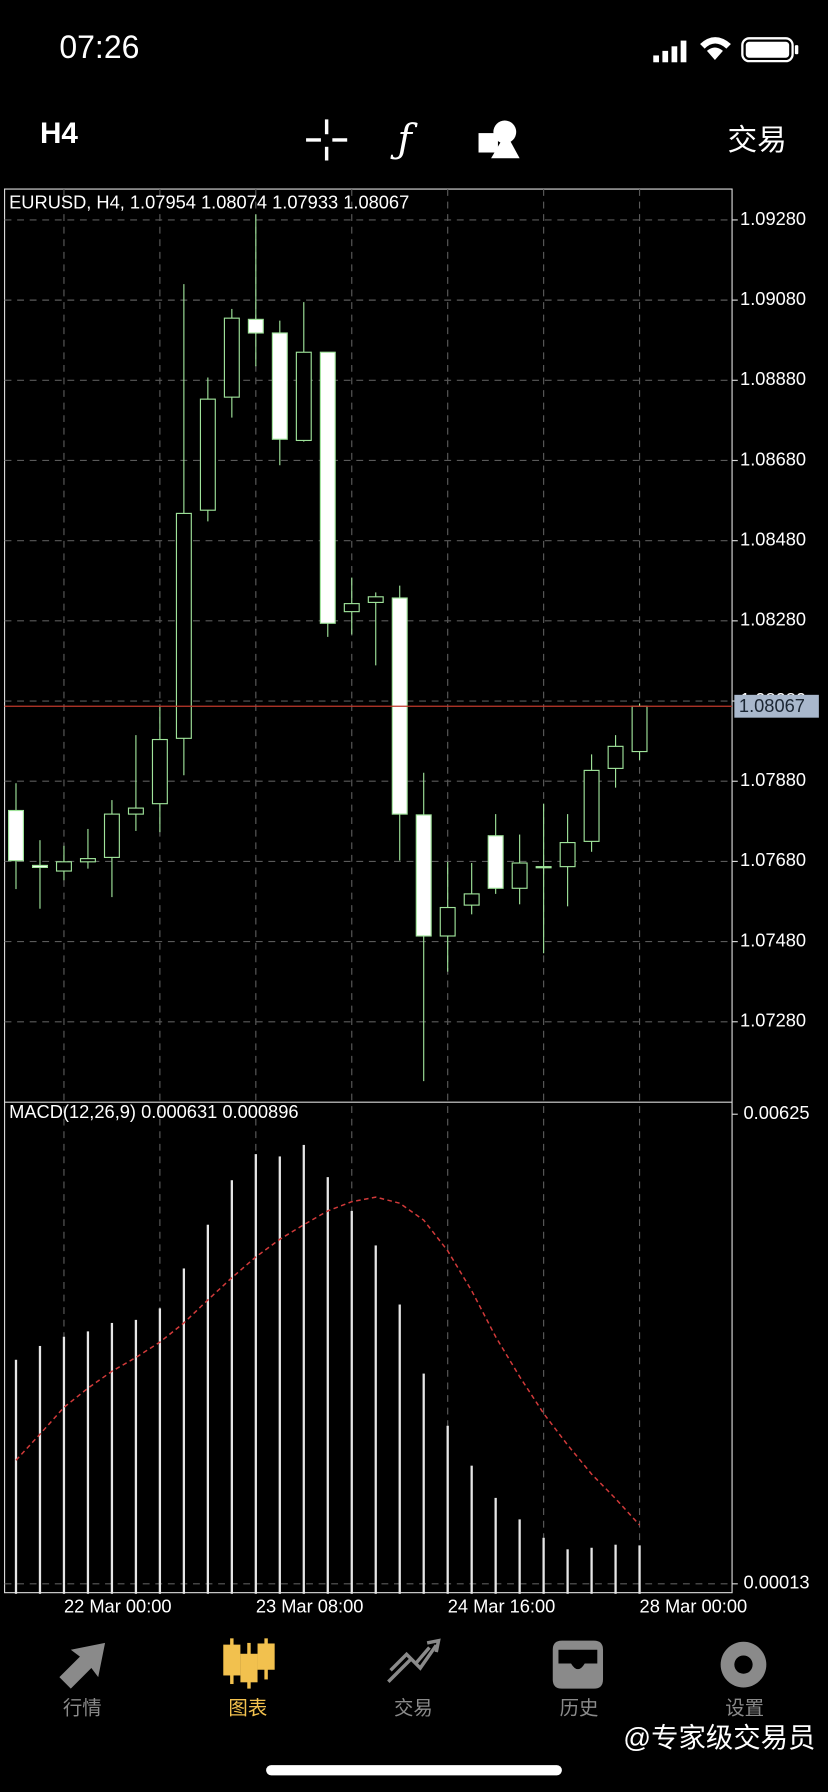  What do you see at coordinates (118, 1605) in the screenshot?
I see `x-tick-label: 22 Mar 00:00` at bounding box center [118, 1605].